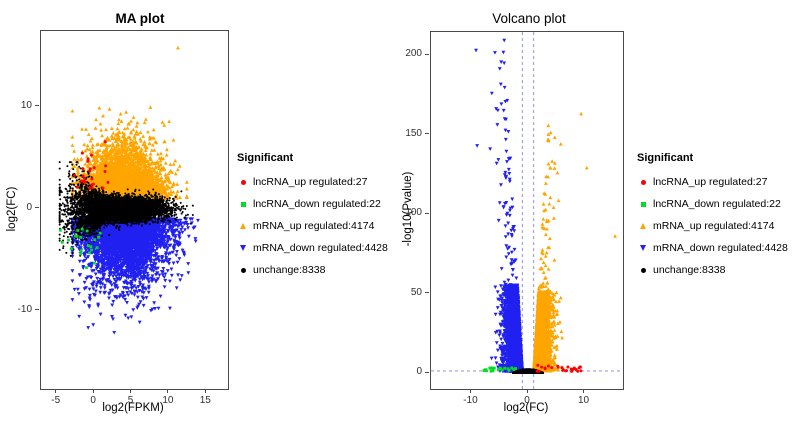 The image size is (800, 427). What do you see at coordinates (56, 400) in the screenshot?
I see `x-tick-label: -5` at bounding box center [56, 400].